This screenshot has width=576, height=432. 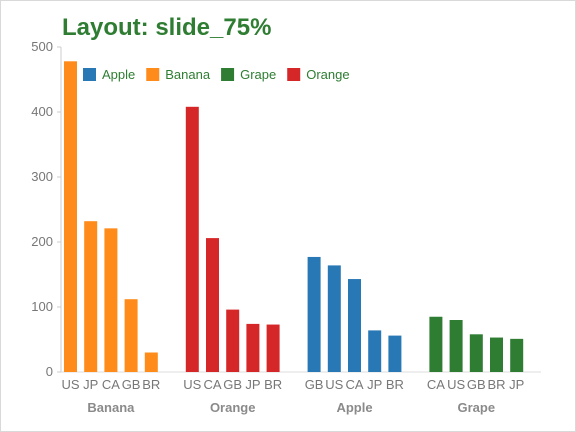 I want to click on legend-label-banana: Banana, so click(x=188, y=74).